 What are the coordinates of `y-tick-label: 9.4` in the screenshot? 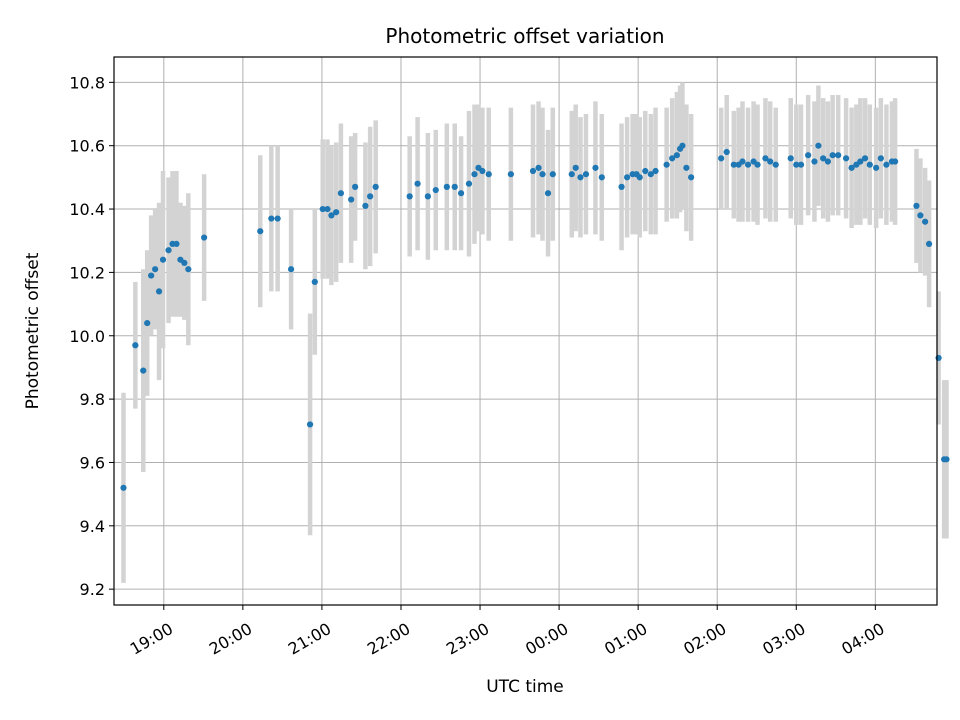 It's located at (92, 526).